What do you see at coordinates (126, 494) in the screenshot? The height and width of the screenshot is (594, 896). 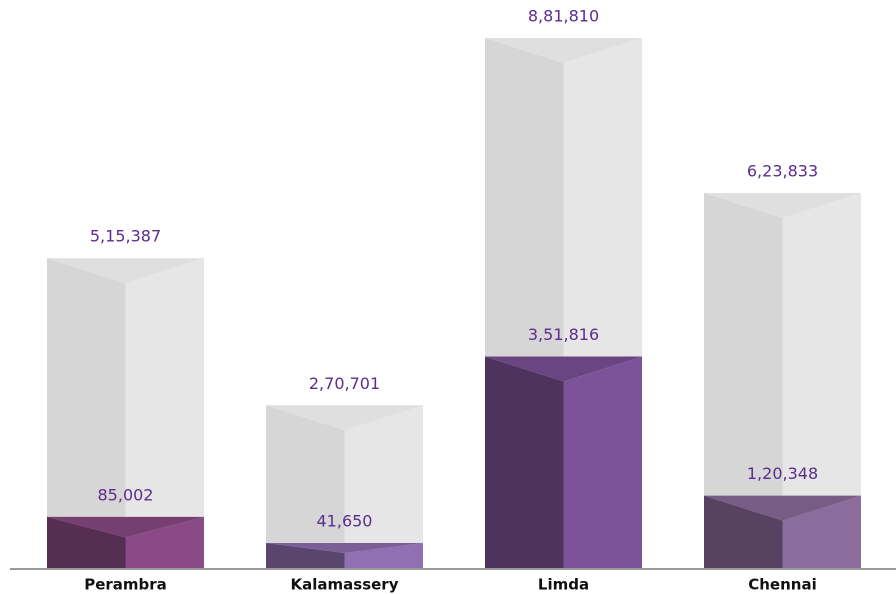 I see `value-label: 85,002` at bounding box center [126, 494].